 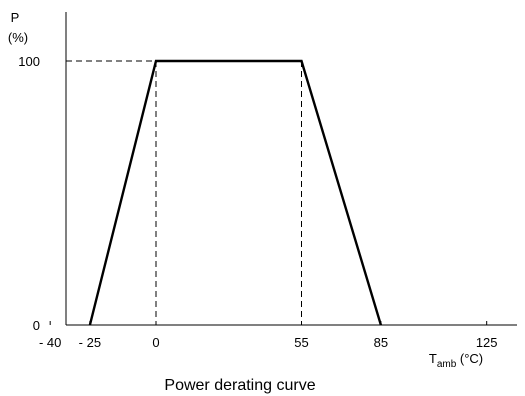 I want to click on x-axis-label-unit: (°C), so click(x=469, y=358).